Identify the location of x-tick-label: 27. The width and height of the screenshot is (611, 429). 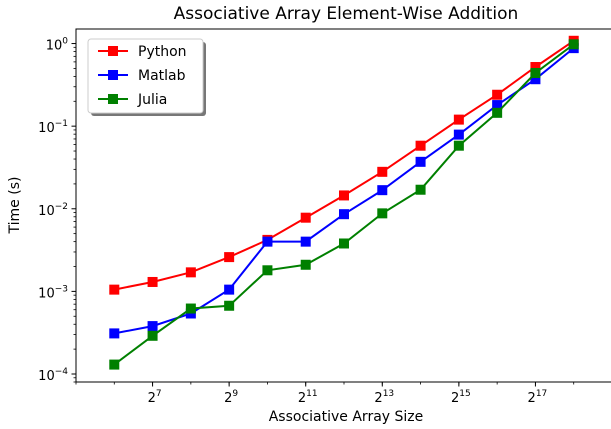
(155, 397).